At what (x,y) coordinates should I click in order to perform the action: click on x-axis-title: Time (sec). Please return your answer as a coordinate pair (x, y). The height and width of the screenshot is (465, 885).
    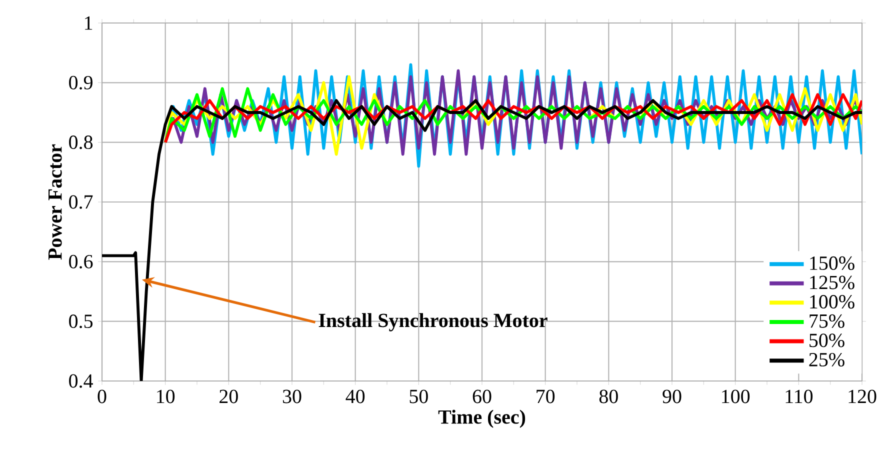
    Looking at the image, I should click on (482, 419).